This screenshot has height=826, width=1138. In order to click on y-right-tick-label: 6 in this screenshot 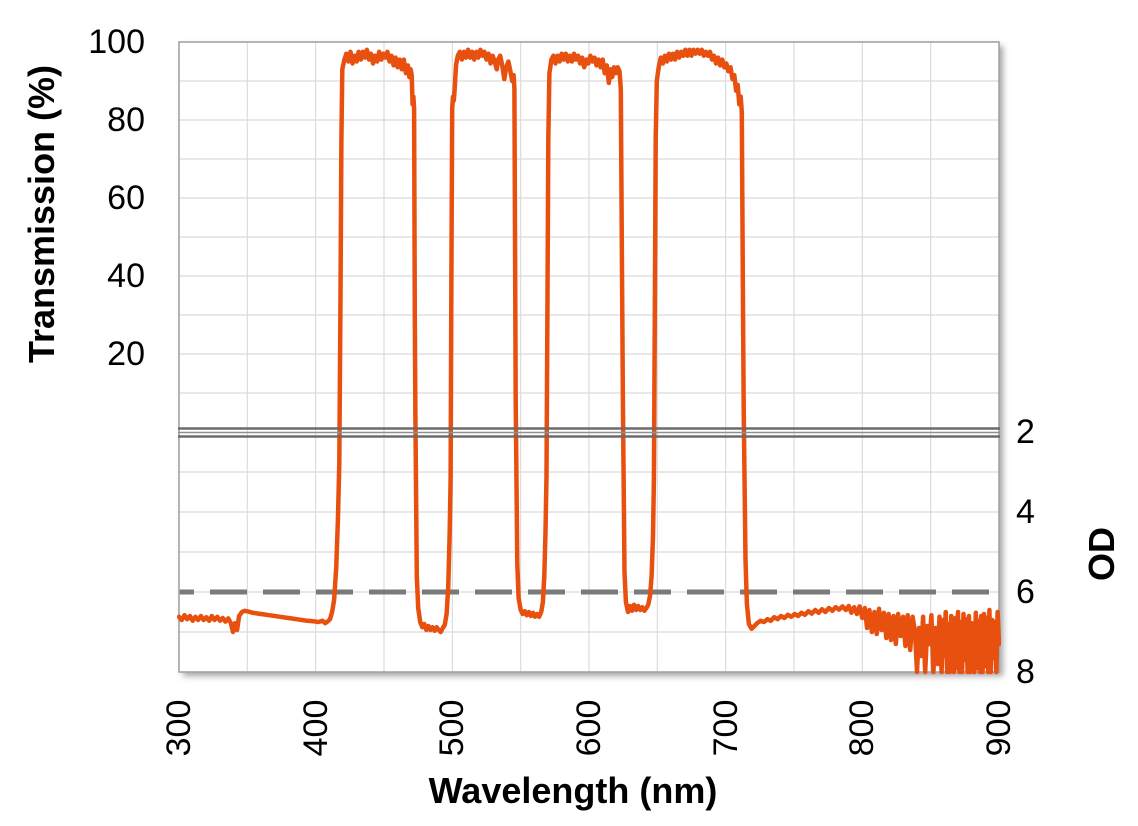, I will do `click(1025, 592)`.